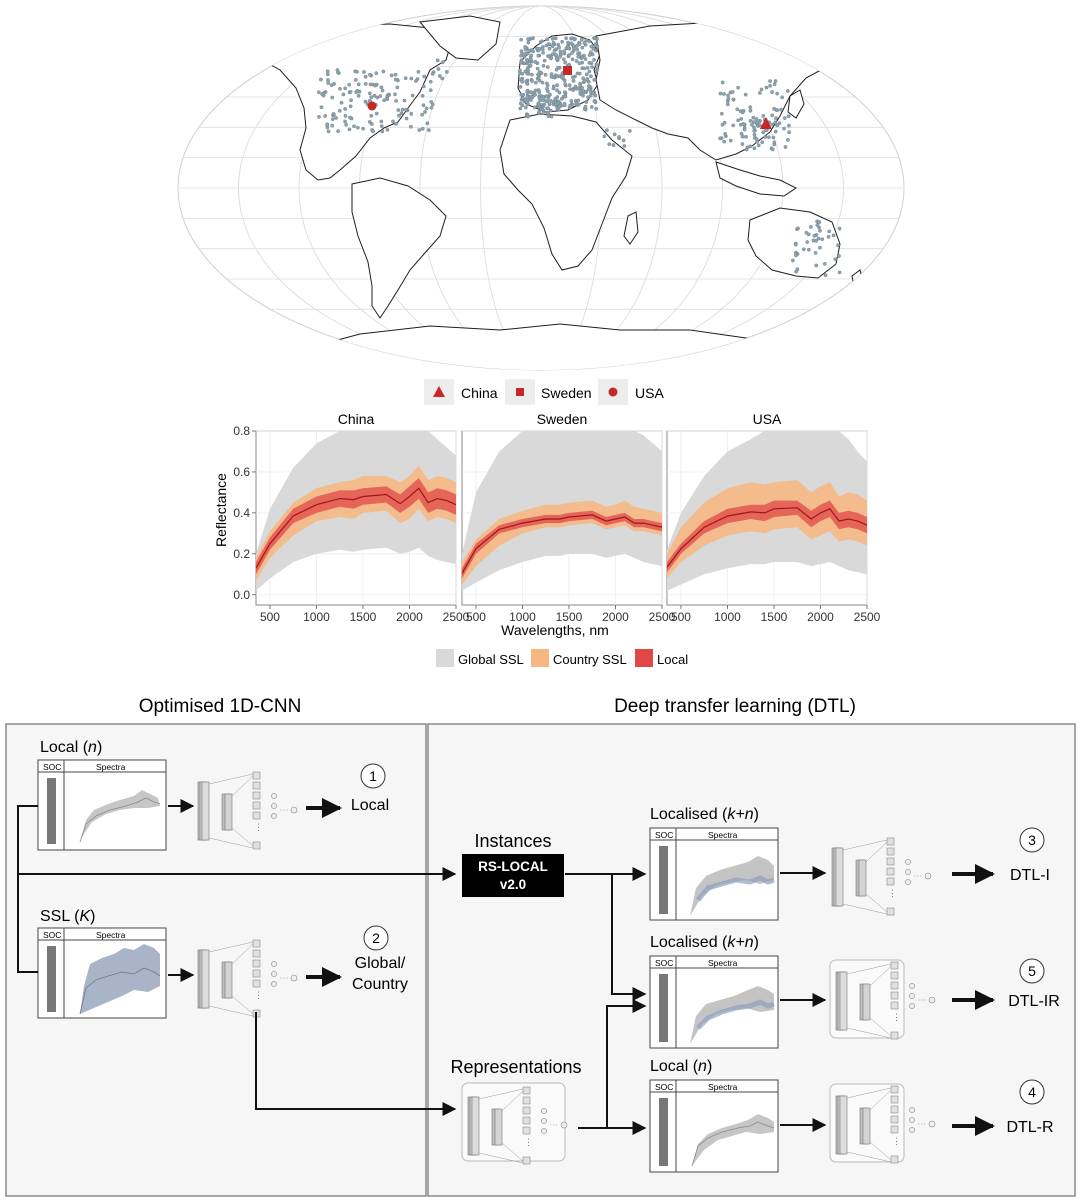 This screenshot has width=1083, height=1200. I want to click on legend-swatch-country-ssl, so click(540, 658).